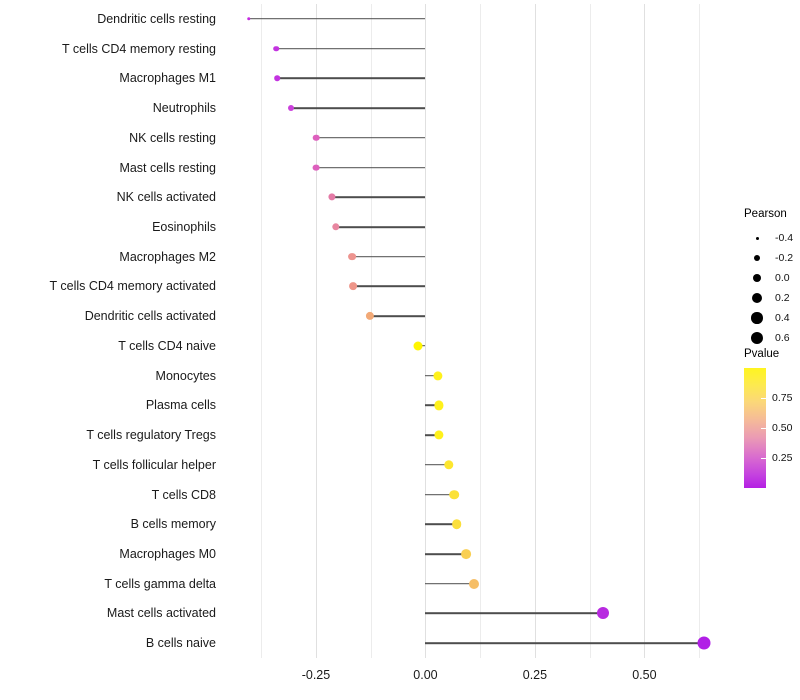 Image resolution: width=800 pixels, height=700 pixels. Describe the element at coordinates (425, 675) in the screenshot. I see `x-axis-tick-label: 0.00` at that location.